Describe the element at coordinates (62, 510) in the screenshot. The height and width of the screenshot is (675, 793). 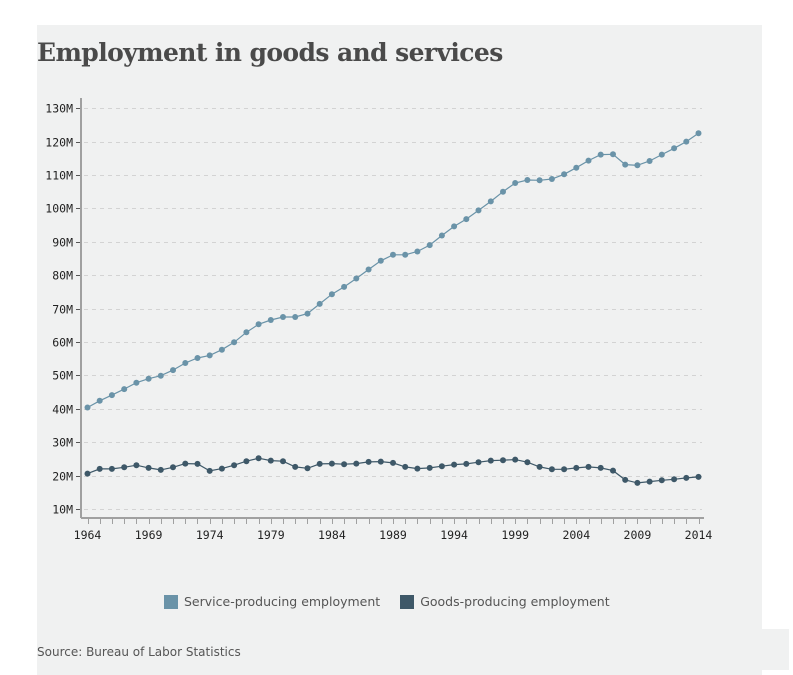
I see `y-tick-label: 10M` at that location.